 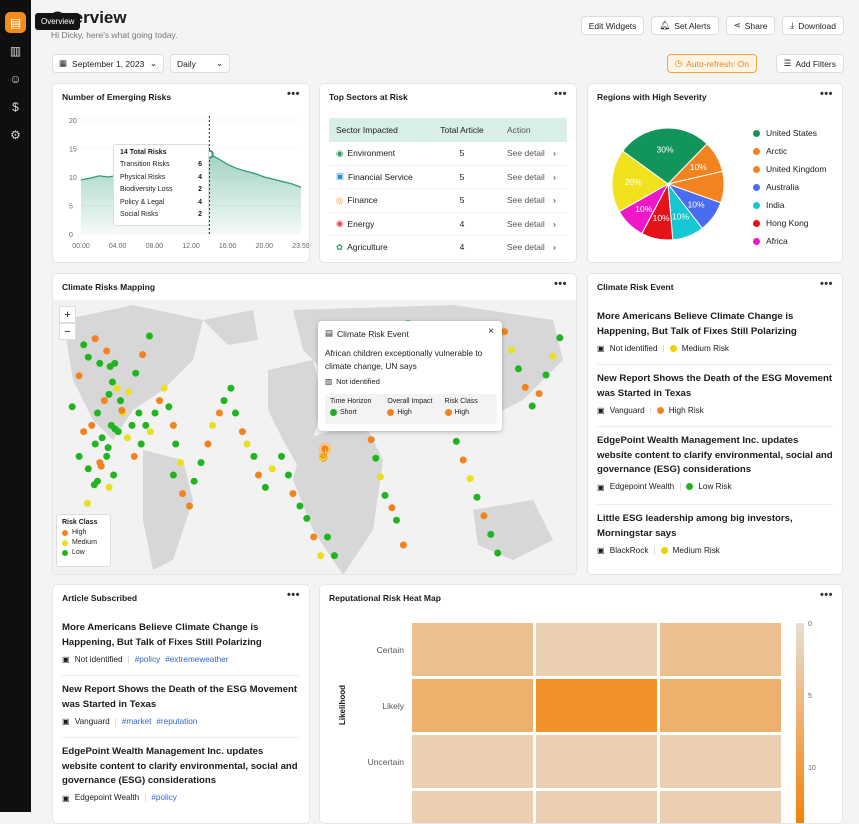 What do you see at coordinates (67, 314) in the screenshot?
I see `zoom-in-button: +` at bounding box center [67, 314].